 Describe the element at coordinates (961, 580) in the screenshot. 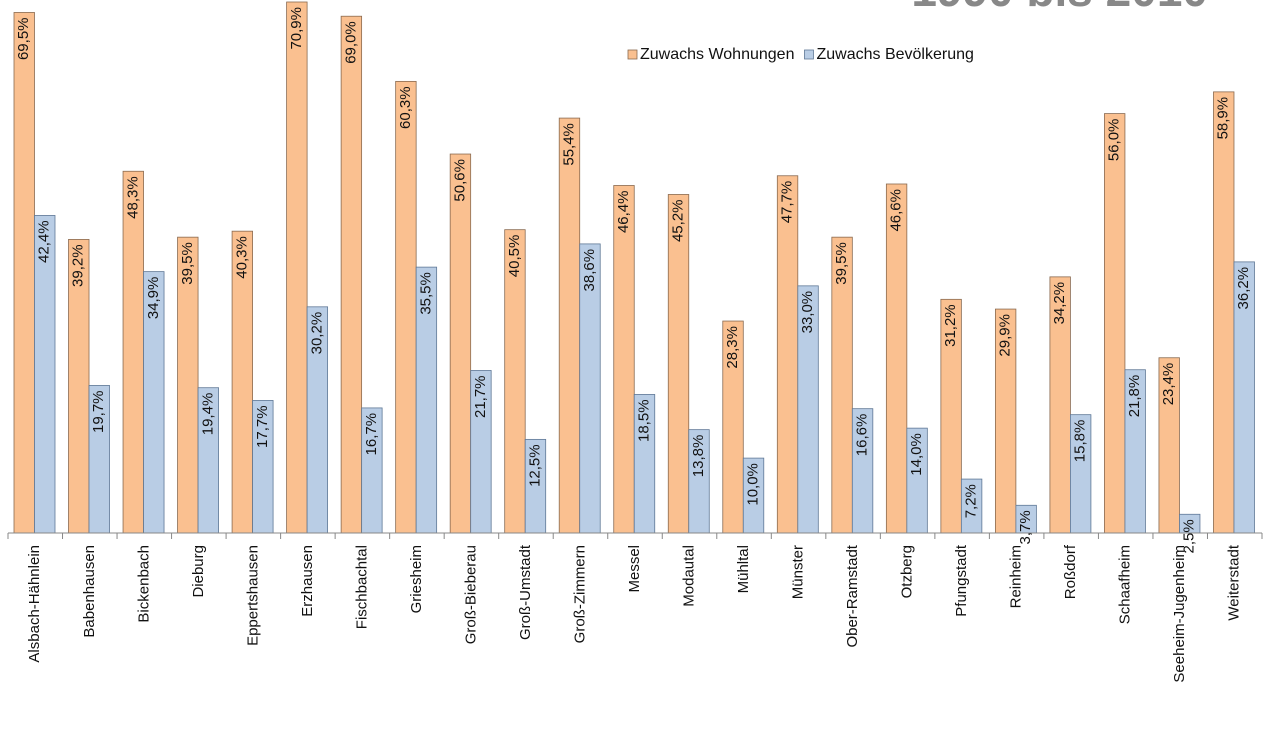

I see `x-tick-label: Pfungstadt` at that location.